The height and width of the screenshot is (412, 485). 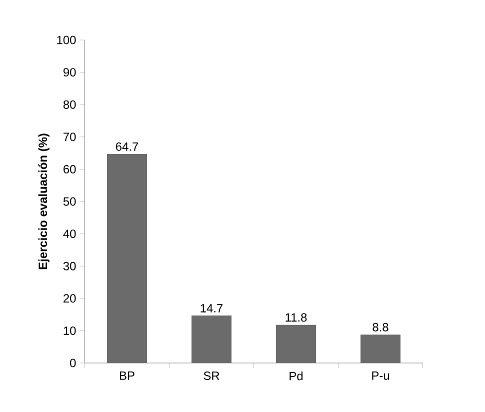 I want to click on data-label: 11.8, so click(x=296, y=317).